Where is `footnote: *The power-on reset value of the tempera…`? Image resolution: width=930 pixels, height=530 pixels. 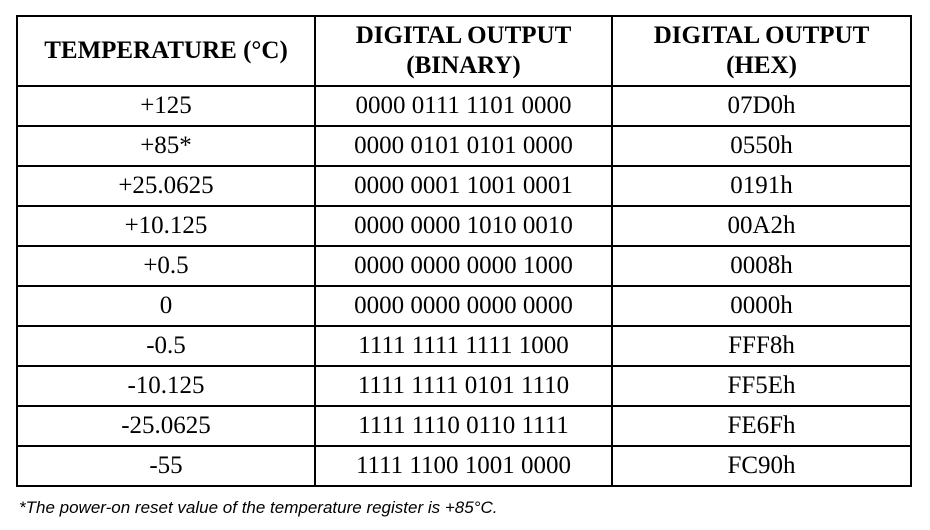 footnote: *The power-on reset value of the tempera… is located at coordinates (258, 507).